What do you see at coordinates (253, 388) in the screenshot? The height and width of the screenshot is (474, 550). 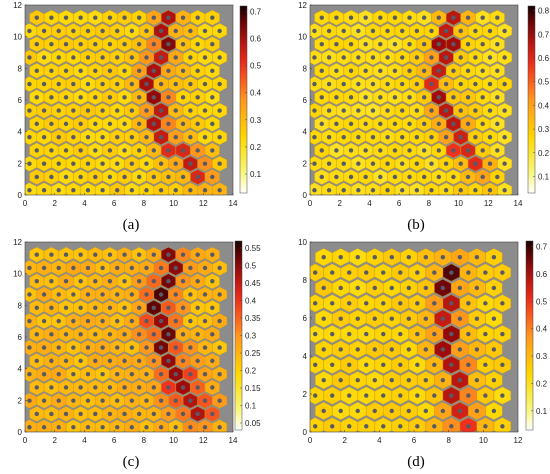 I see `colorbar-tick-label: 0.15` at bounding box center [253, 388].